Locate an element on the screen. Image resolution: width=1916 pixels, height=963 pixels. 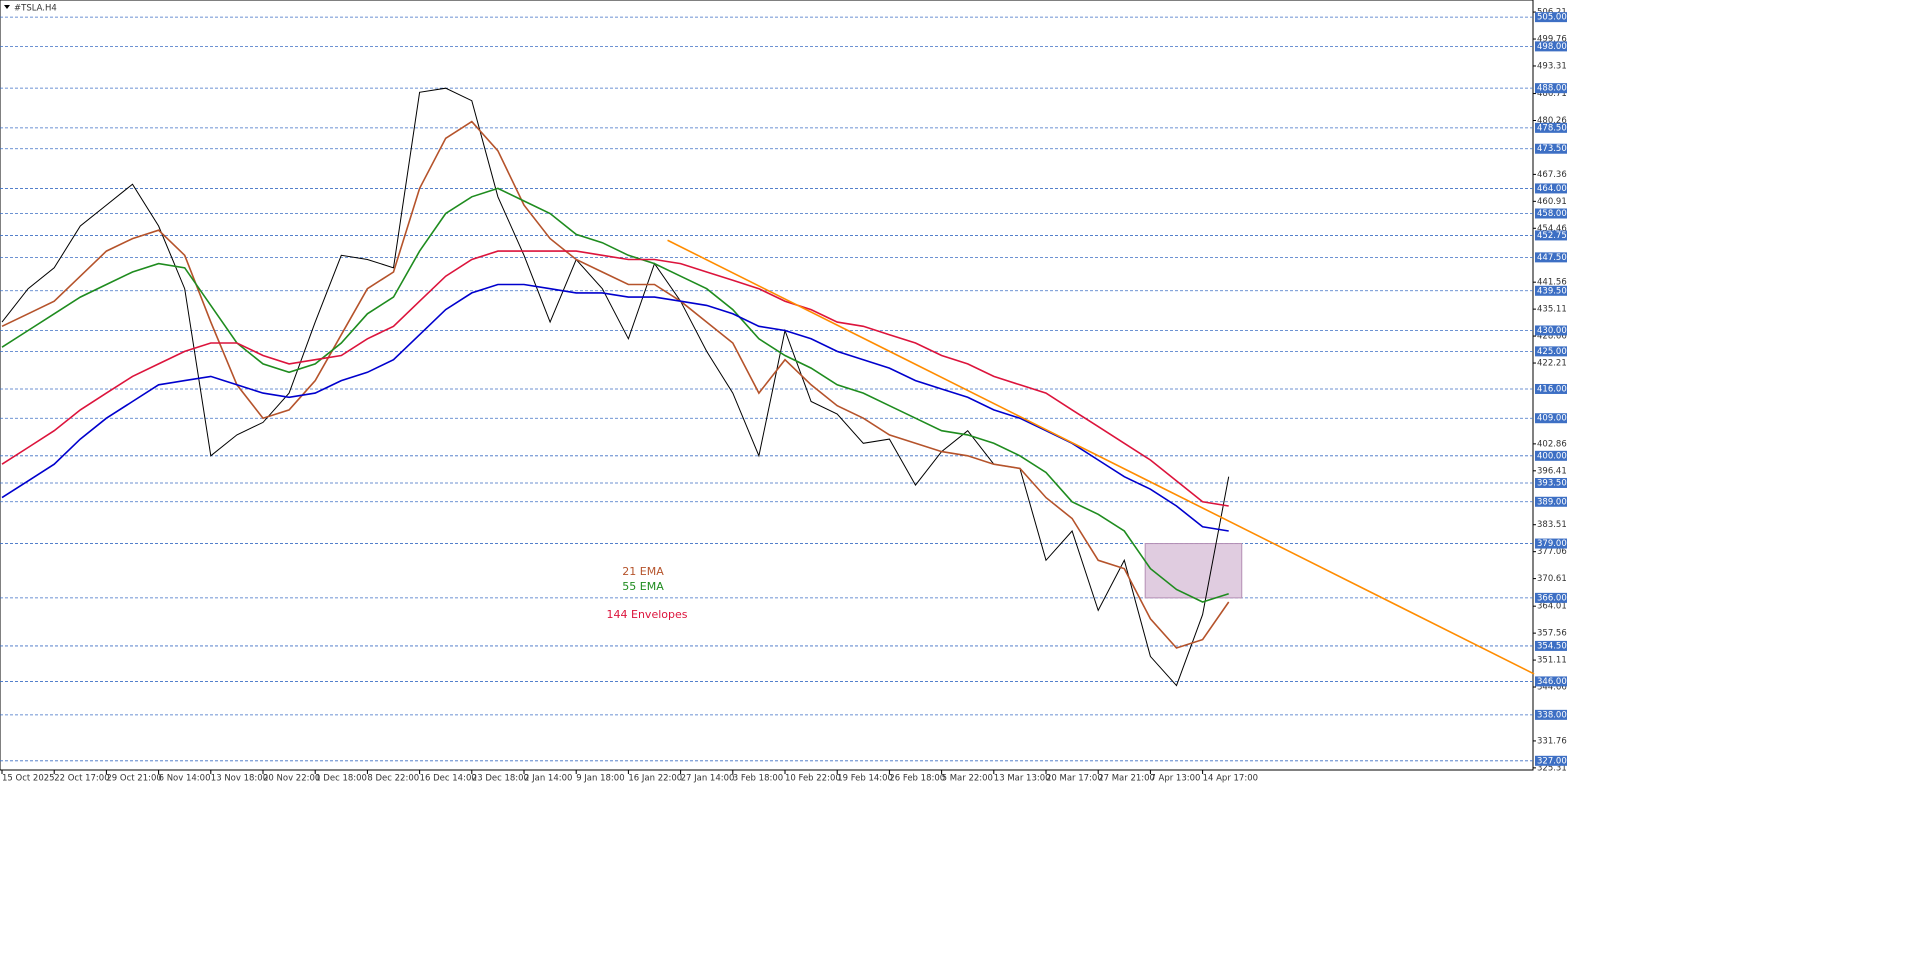
level-label: 366.00 is located at coordinates (1552, 598).